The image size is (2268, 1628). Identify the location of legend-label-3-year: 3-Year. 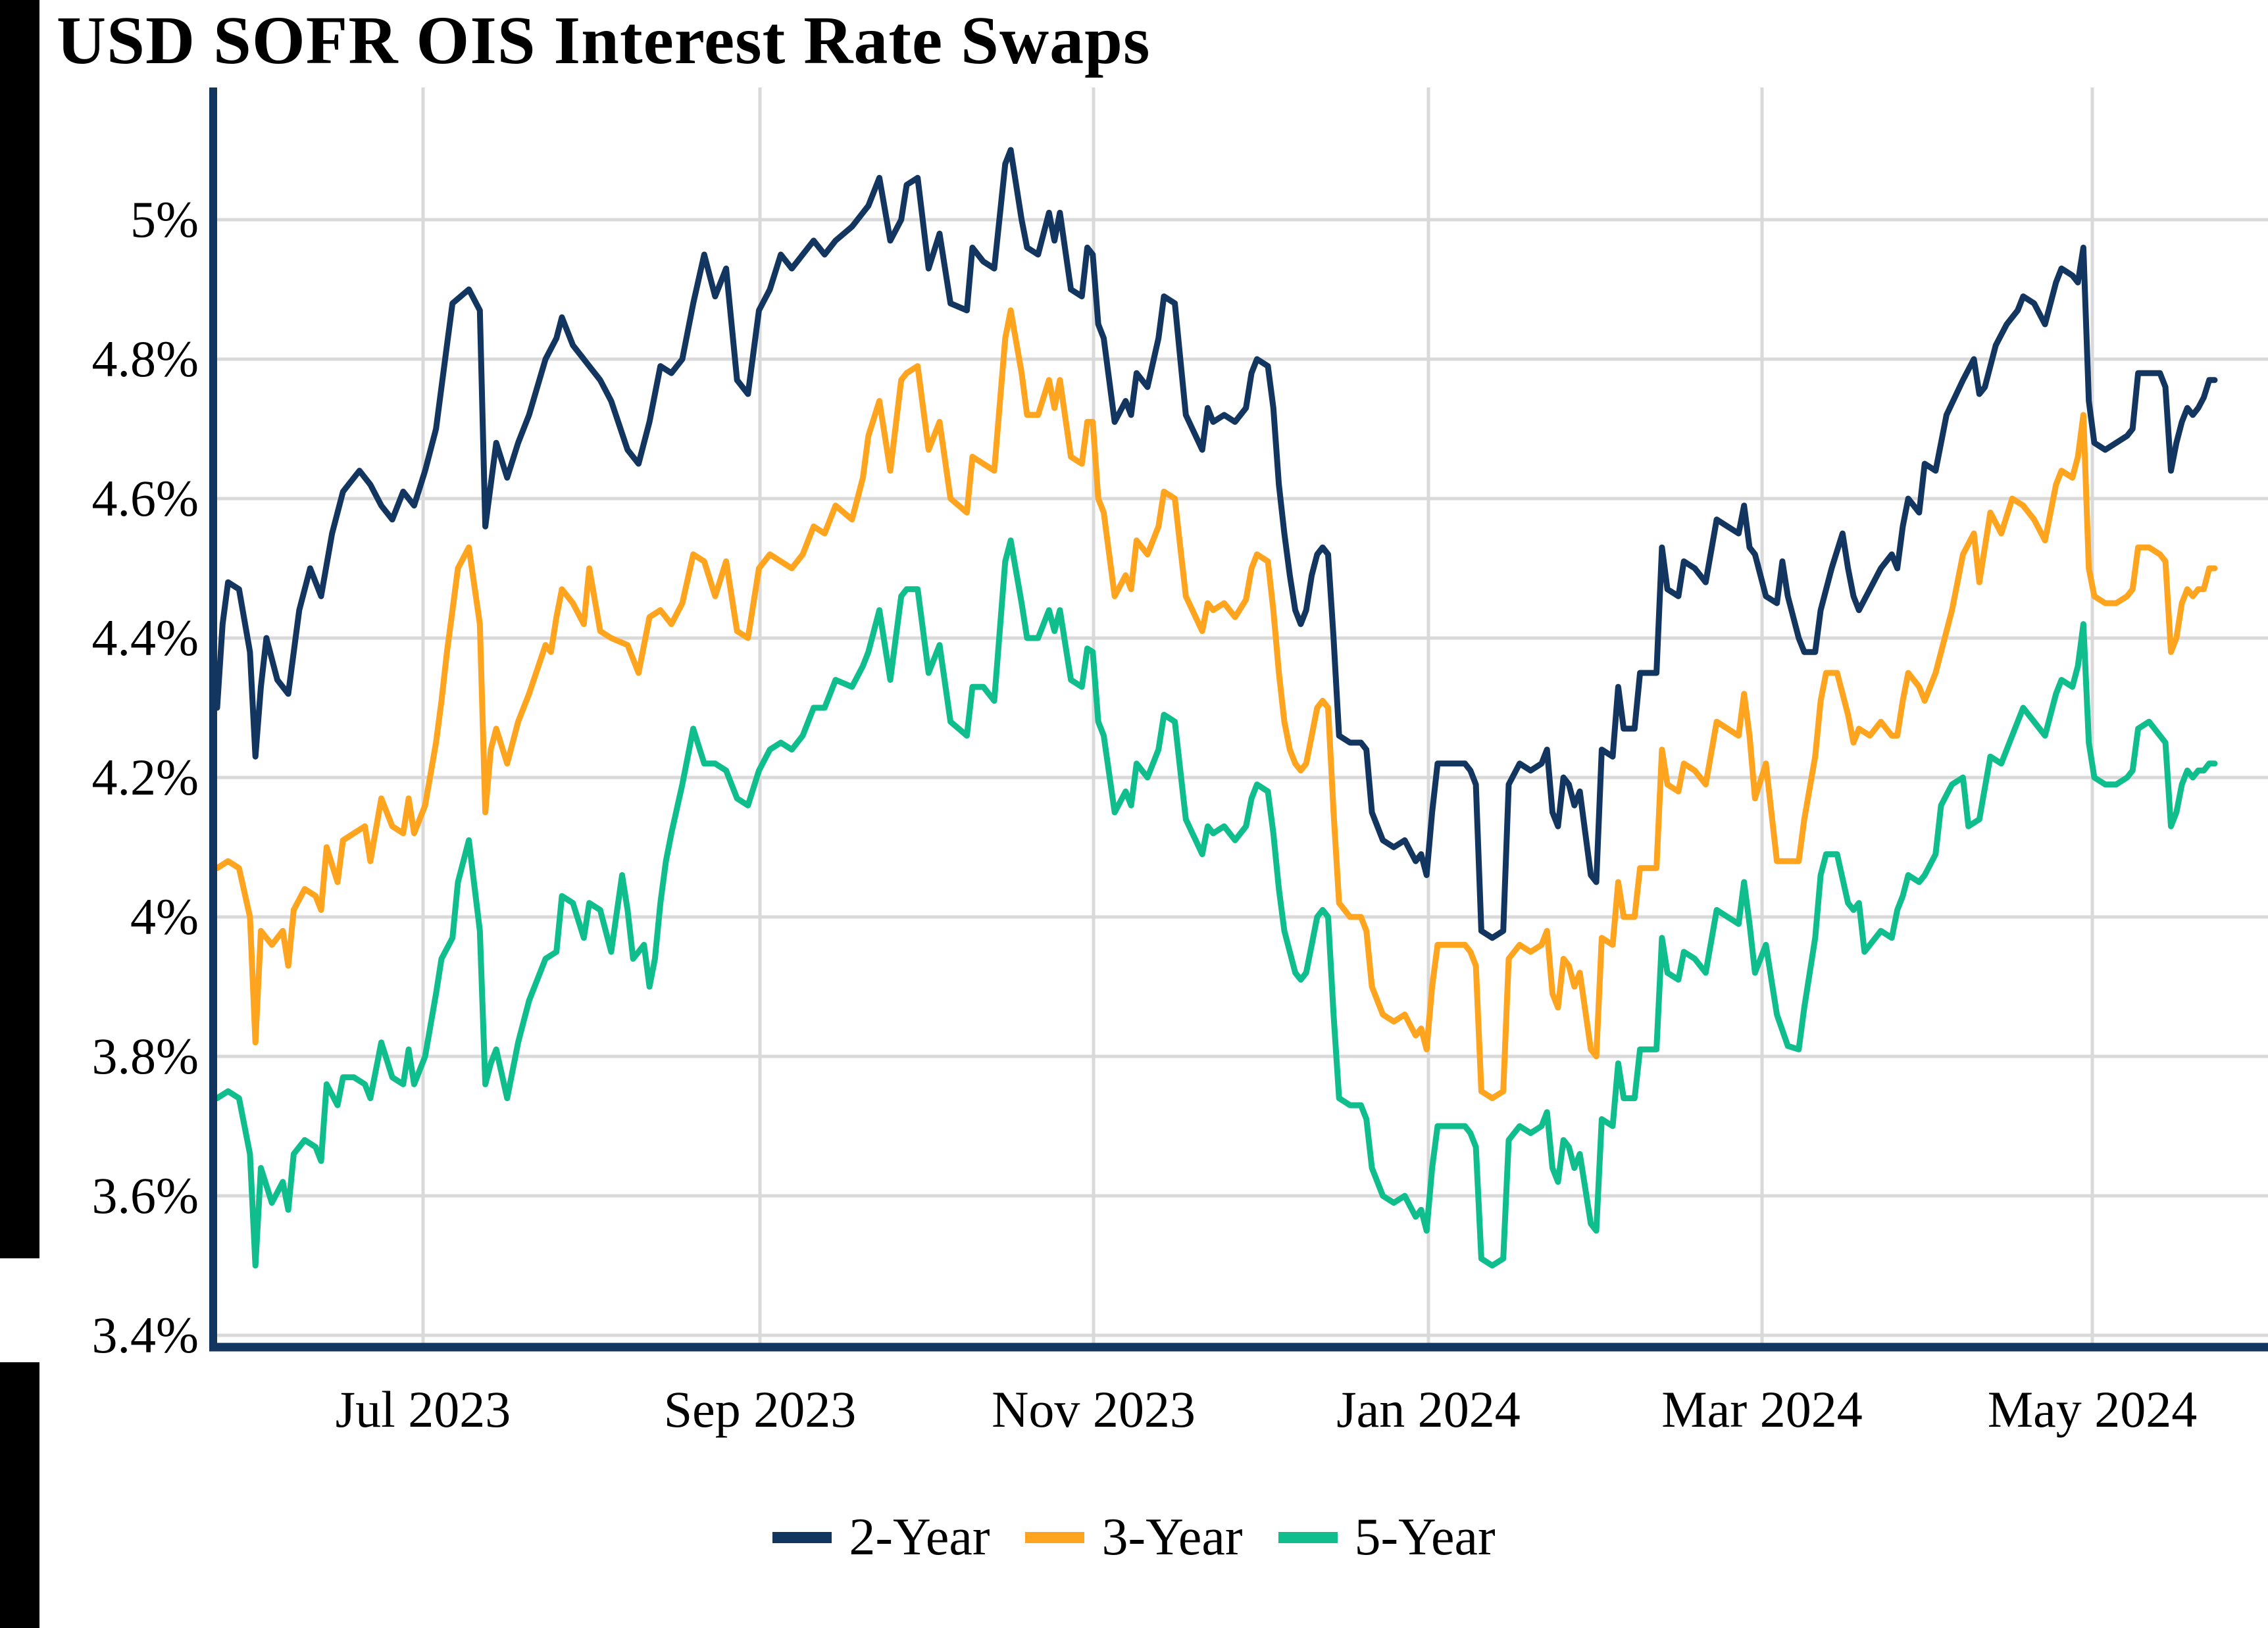
(1172, 1537).